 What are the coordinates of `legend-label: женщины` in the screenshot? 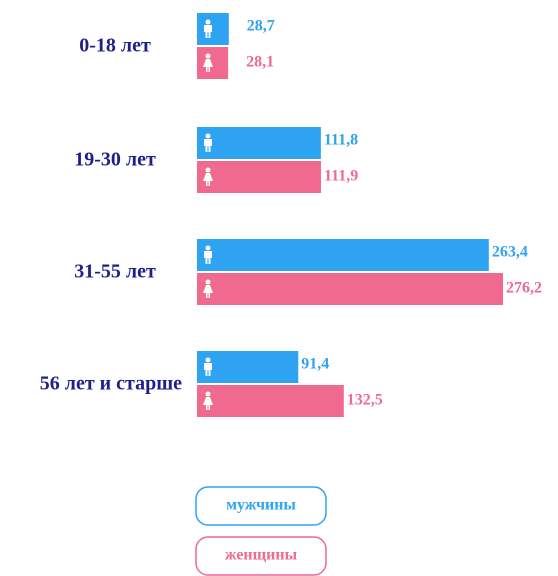 It's located at (261, 555).